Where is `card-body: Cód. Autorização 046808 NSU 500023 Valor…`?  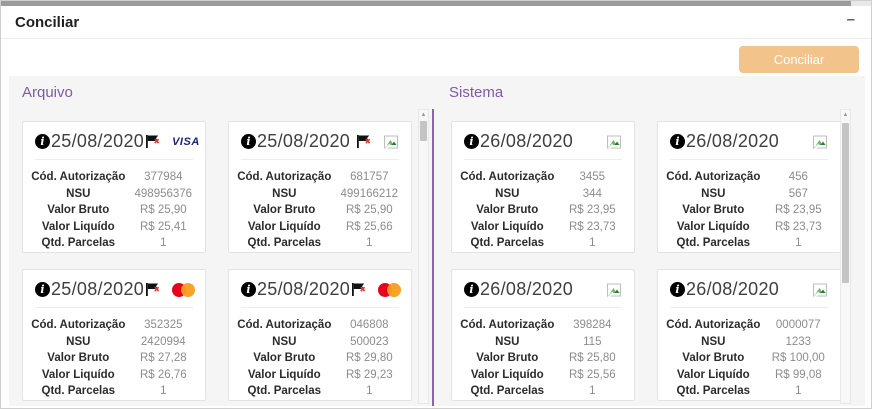
card-body: Cód. Autorização 046808 NSU 500023 Valor… is located at coordinates (320, 354).